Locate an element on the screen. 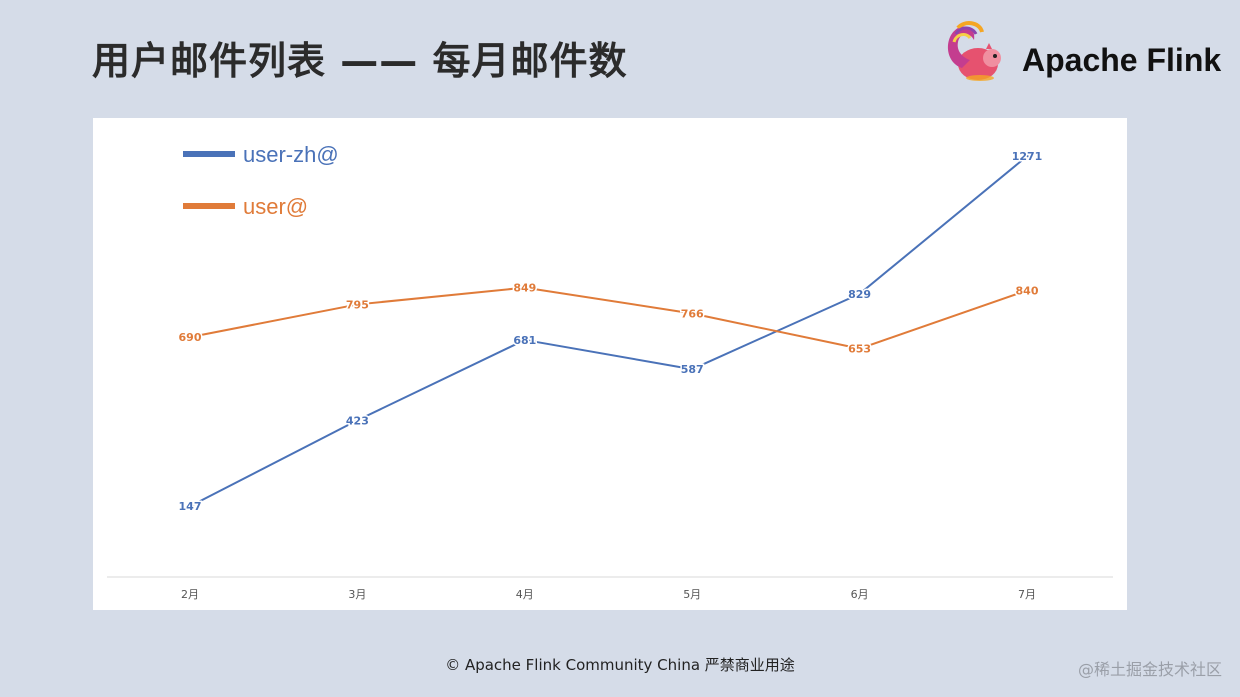 The height and width of the screenshot is (697, 1240). data-label: 1271 is located at coordinates (1027, 156).